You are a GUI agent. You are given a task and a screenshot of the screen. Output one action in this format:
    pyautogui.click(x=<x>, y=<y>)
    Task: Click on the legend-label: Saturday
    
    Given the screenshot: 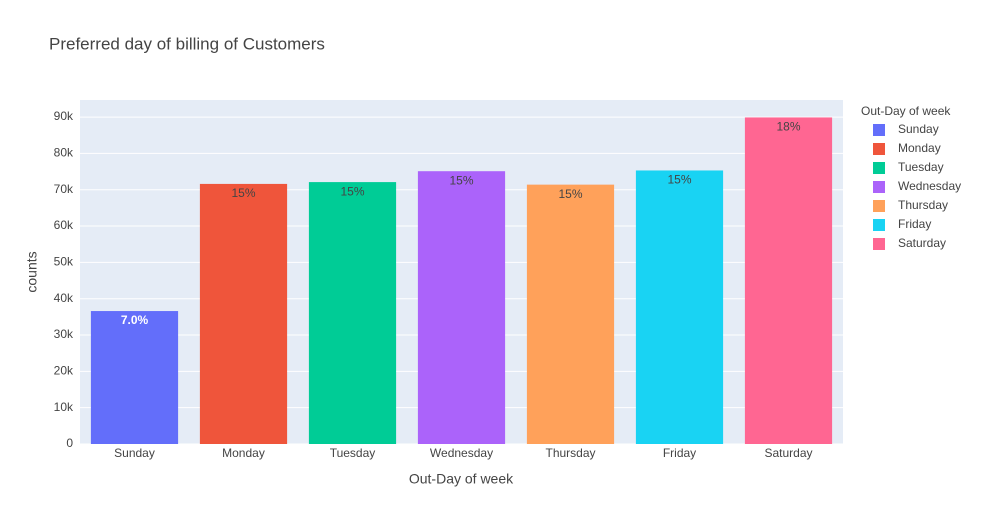 What is the action you would take?
    pyautogui.click(x=922, y=243)
    